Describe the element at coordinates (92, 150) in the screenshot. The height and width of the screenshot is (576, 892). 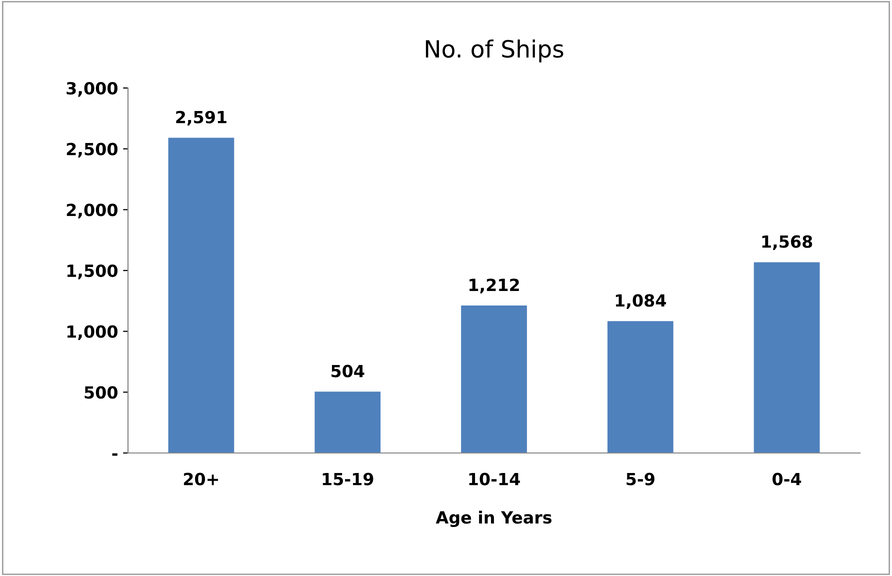
I see `y-tick-label: 2,500` at that location.